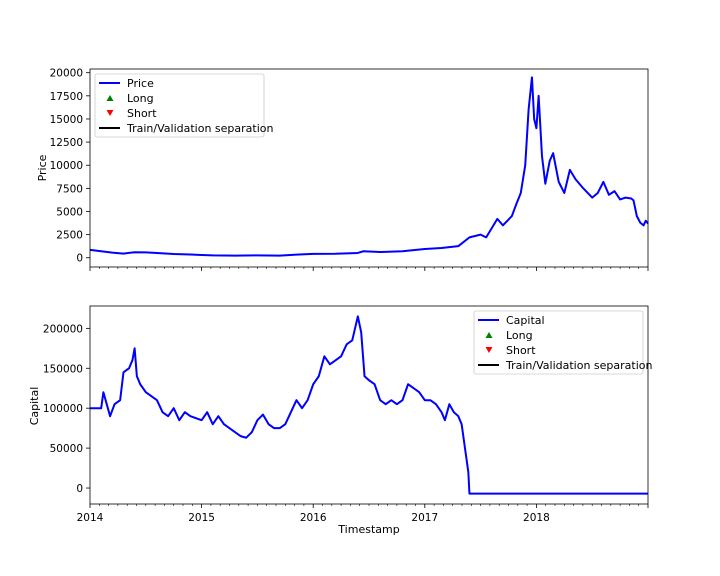  What do you see at coordinates (66, 120) in the screenshot?
I see `price-y-tick-label: 15000` at bounding box center [66, 120].